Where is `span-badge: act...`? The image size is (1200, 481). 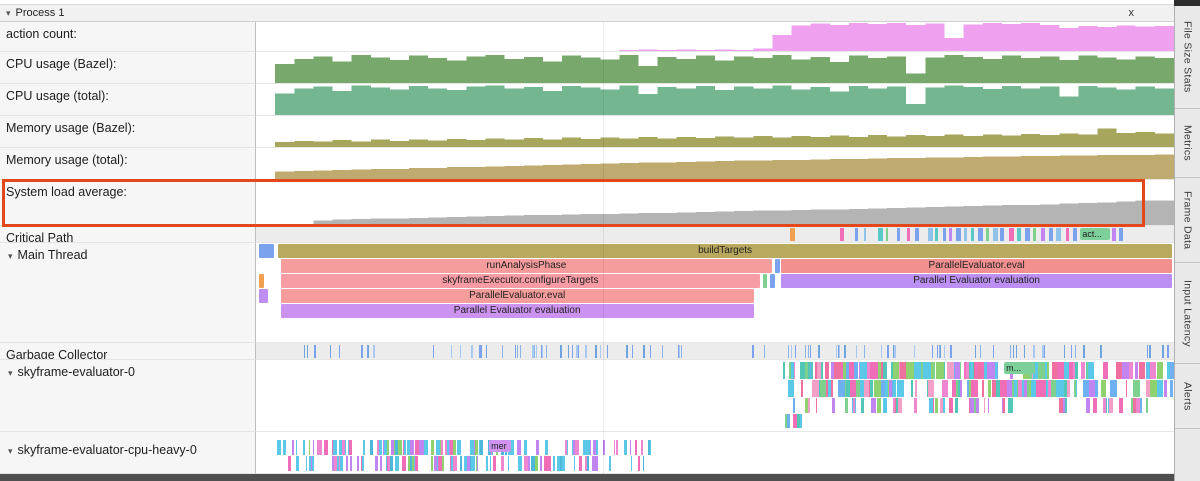
span-badge: act... is located at coordinates (1095, 234).